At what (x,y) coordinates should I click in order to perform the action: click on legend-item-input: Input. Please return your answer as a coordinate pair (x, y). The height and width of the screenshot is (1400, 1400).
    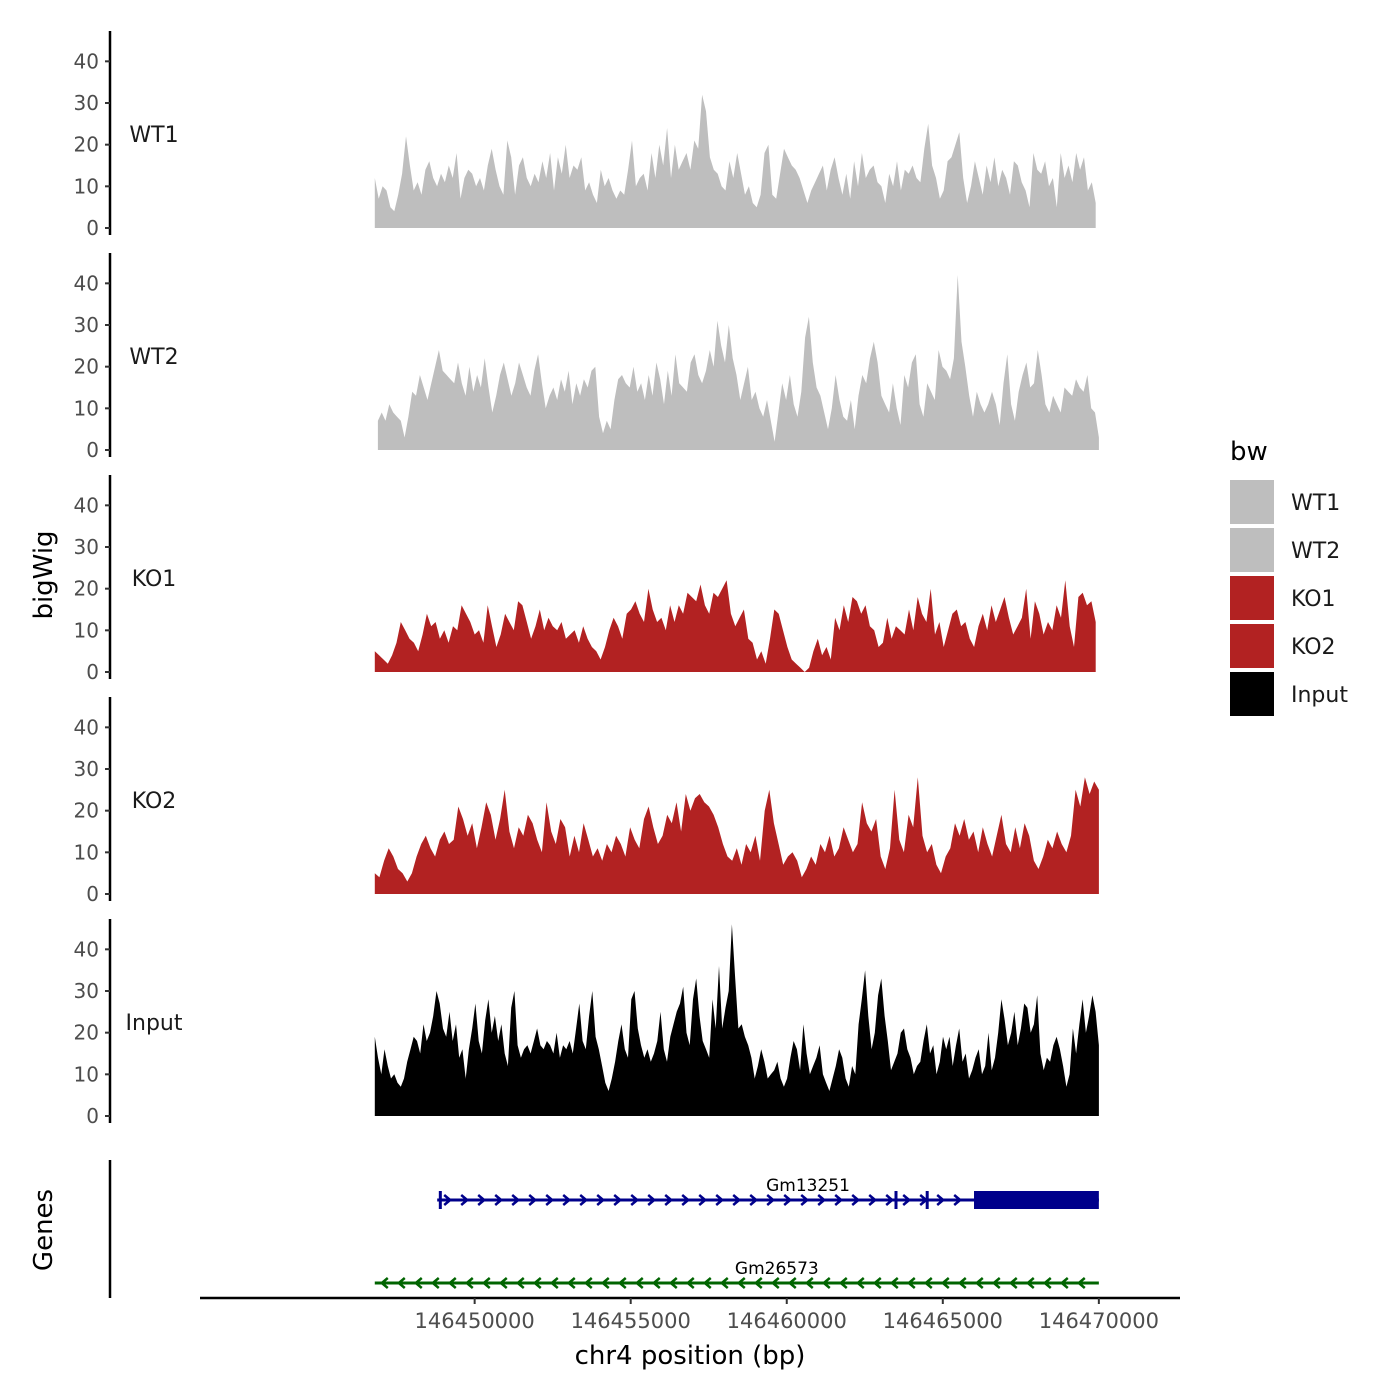
    Looking at the image, I should click on (1289, 694).